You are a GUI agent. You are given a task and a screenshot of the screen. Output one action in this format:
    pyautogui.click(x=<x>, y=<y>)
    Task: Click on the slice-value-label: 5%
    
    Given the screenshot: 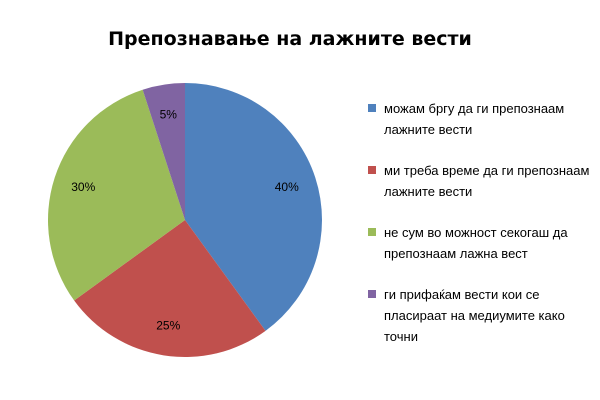 What is the action you would take?
    pyautogui.click(x=169, y=114)
    